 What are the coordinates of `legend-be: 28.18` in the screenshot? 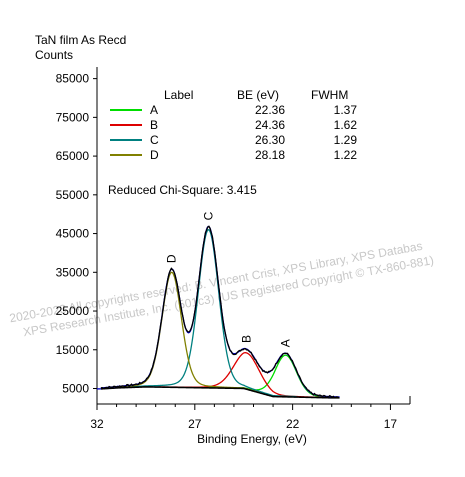 It's located at (270, 155).